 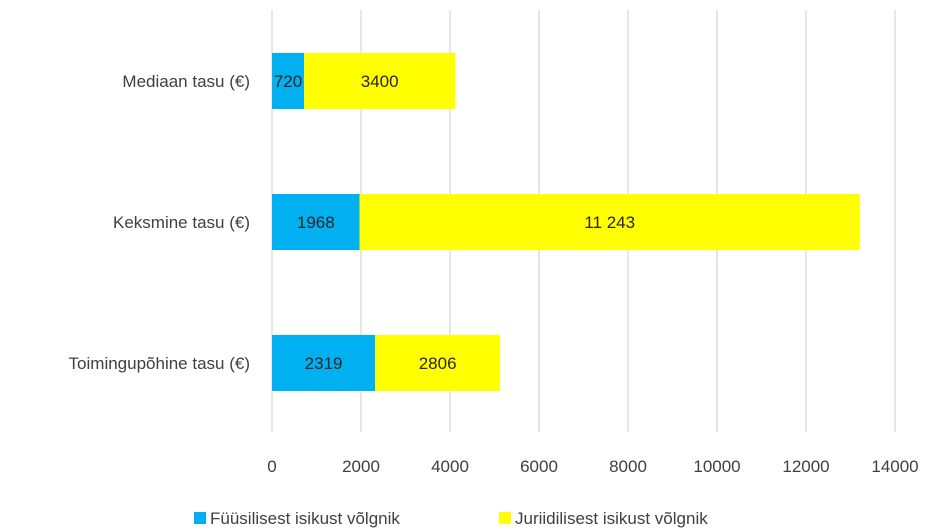 What do you see at coordinates (159, 363) in the screenshot?
I see `category-label: Toimingupõhine tasu (€)` at bounding box center [159, 363].